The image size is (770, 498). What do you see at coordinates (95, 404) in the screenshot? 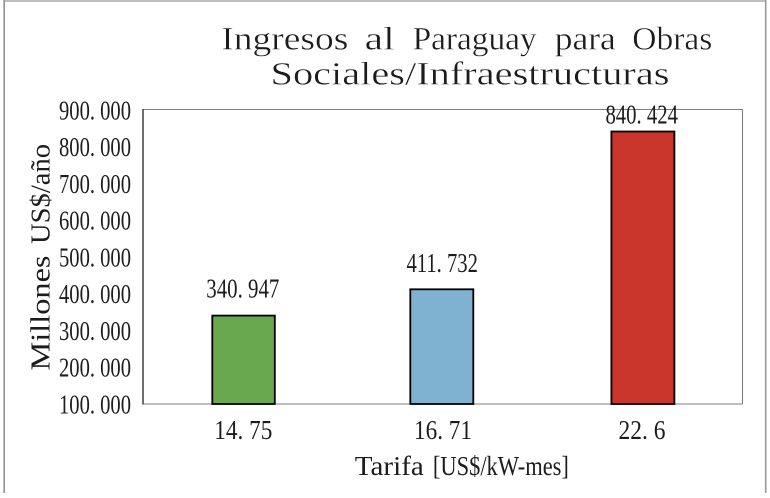
I see `svg-text: 100. 000` at bounding box center [95, 404].